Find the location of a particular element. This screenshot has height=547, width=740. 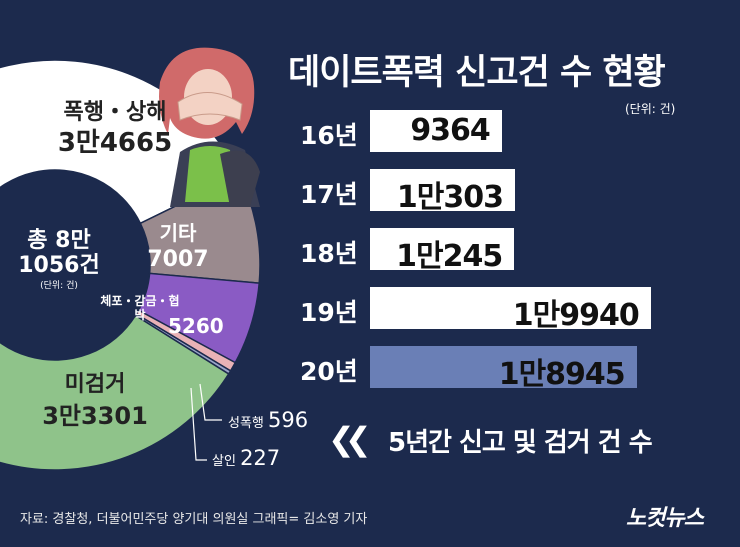

bar-value-label: 9364 is located at coordinates (450, 130).